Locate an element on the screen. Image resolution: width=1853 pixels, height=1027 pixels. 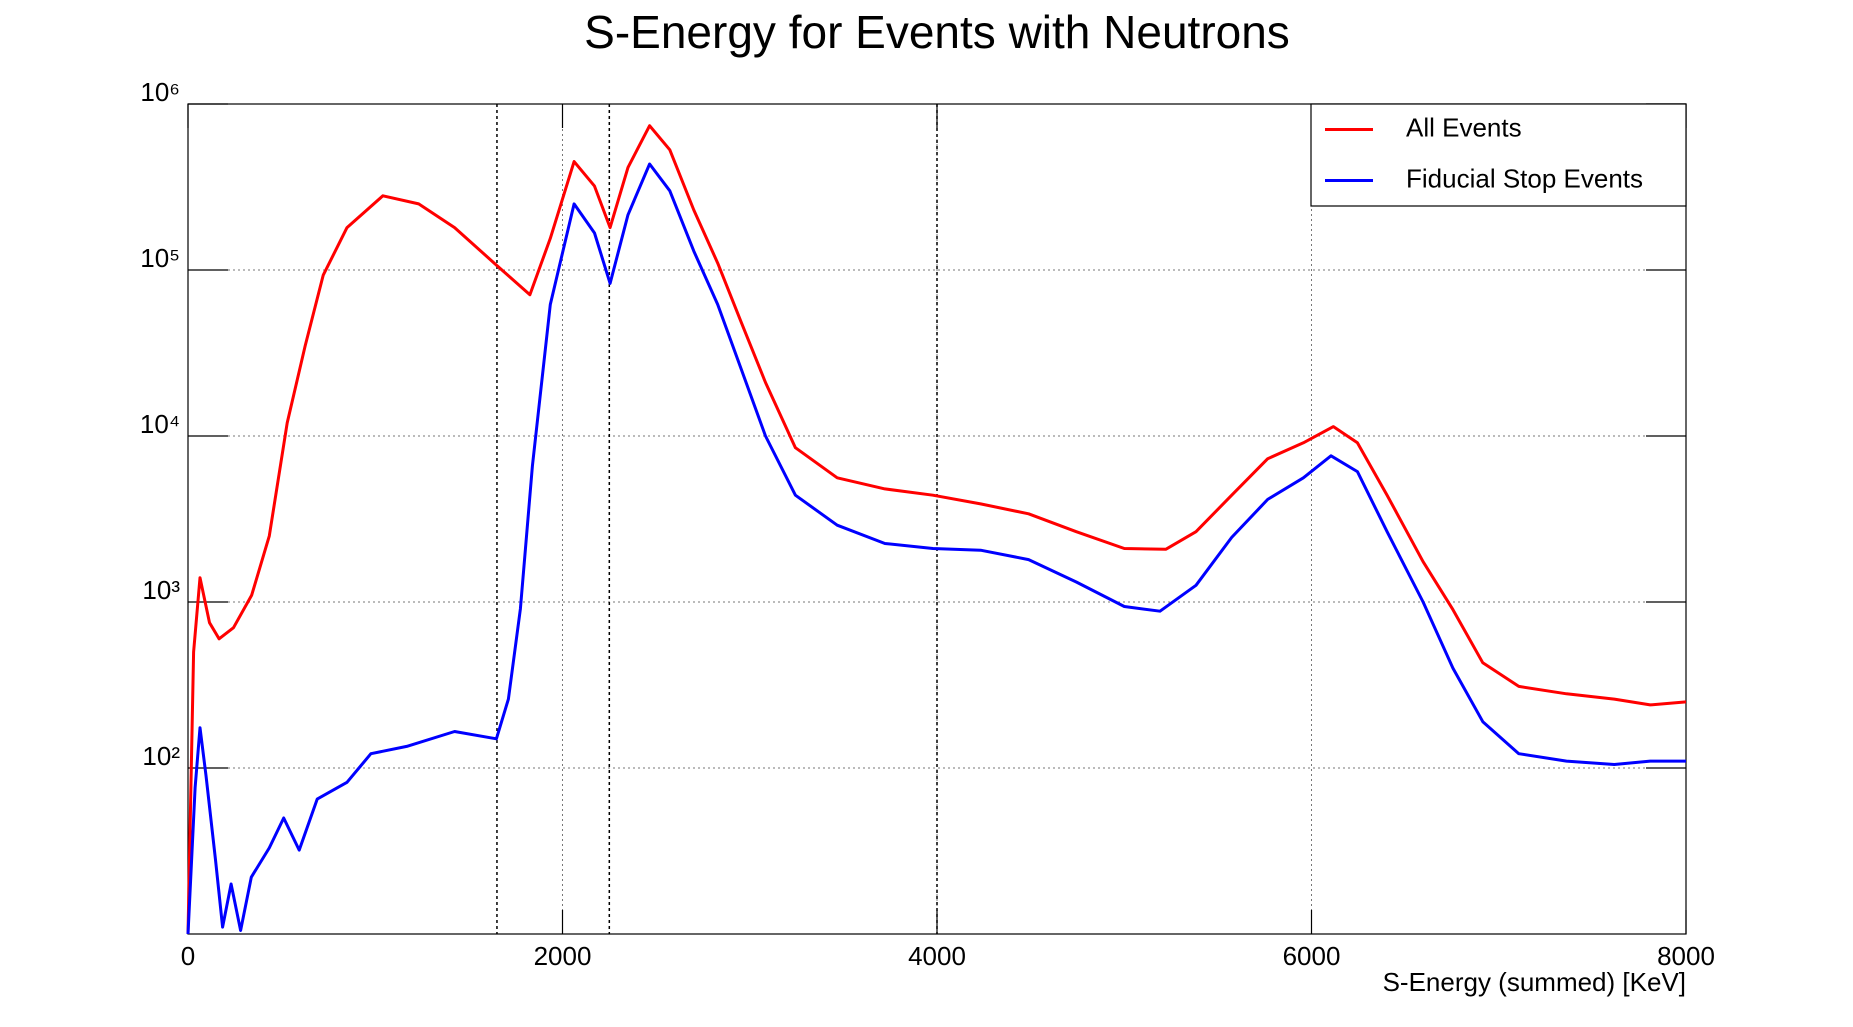
y-tick-label: 10² is located at coordinates (161, 756).